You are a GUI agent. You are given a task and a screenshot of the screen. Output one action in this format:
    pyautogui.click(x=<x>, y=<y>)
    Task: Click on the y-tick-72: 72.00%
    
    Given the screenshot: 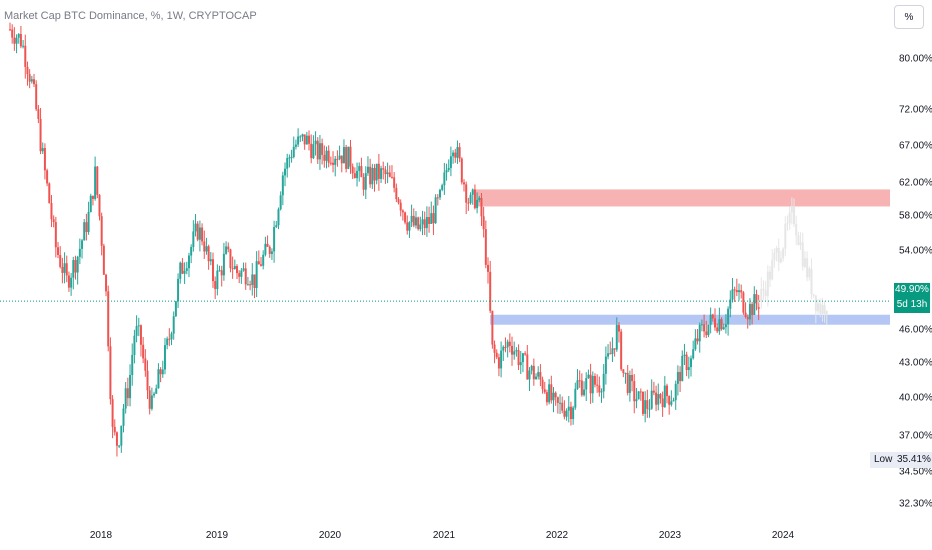 What is the action you would take?
    pyautogui.click(x=915, y=110)
    